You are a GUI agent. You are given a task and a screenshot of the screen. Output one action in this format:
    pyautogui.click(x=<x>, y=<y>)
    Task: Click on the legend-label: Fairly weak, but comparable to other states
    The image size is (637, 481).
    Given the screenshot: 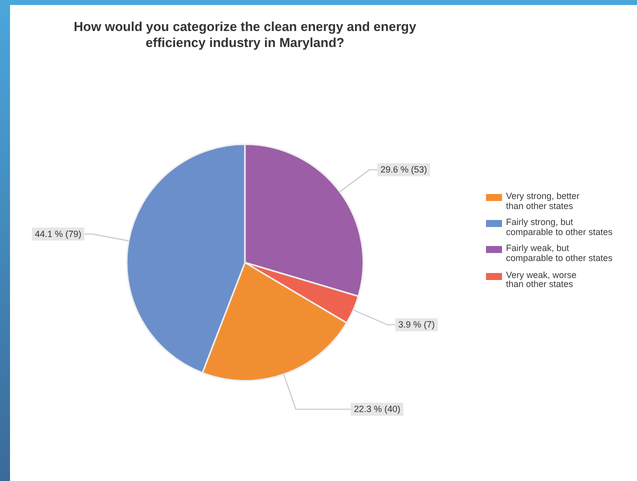 What is the action you would take?
    pyautogui.click(x=559, y=253)
    